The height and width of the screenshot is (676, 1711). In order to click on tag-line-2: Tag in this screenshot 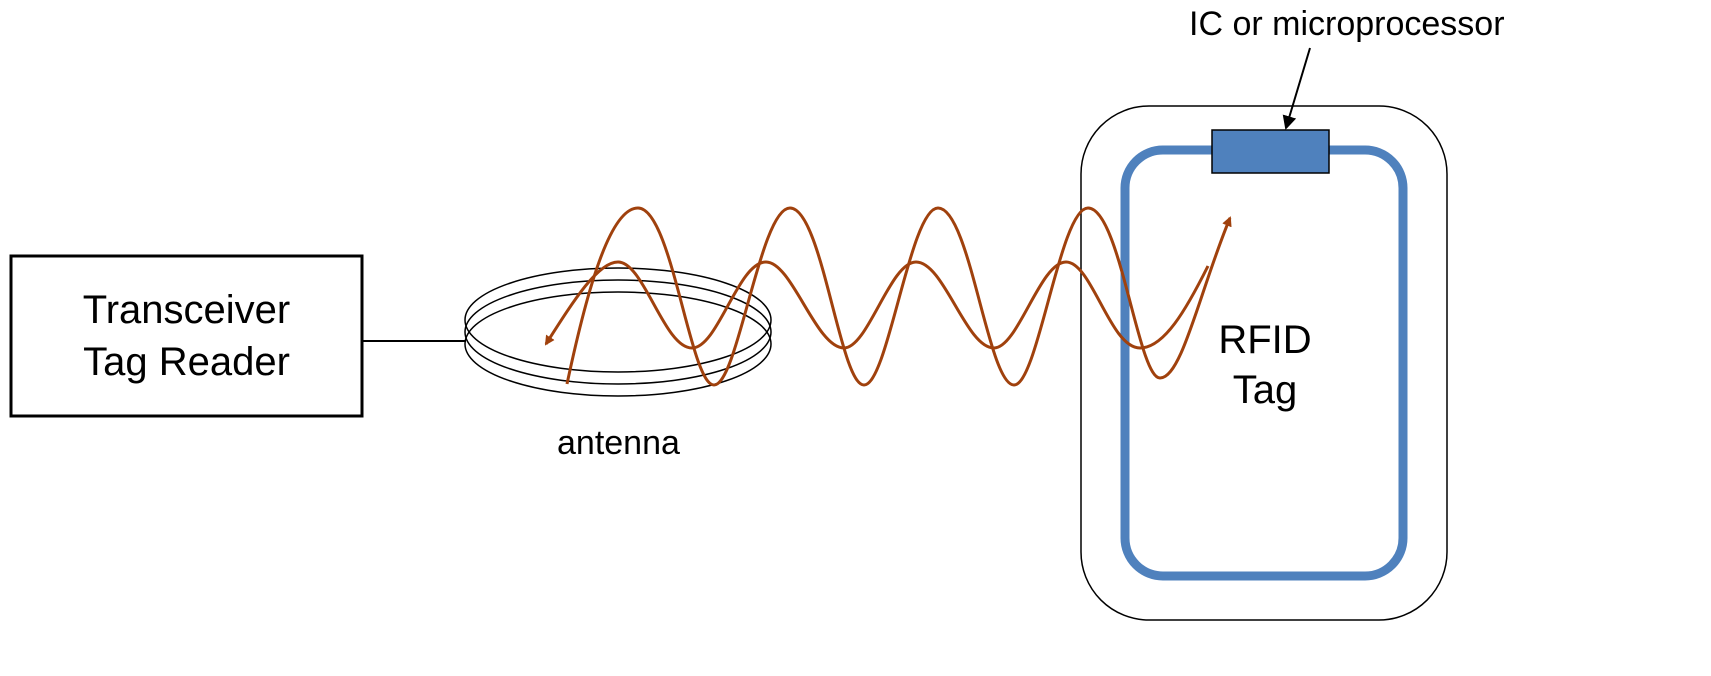, I will do `click(1265, 390)`.